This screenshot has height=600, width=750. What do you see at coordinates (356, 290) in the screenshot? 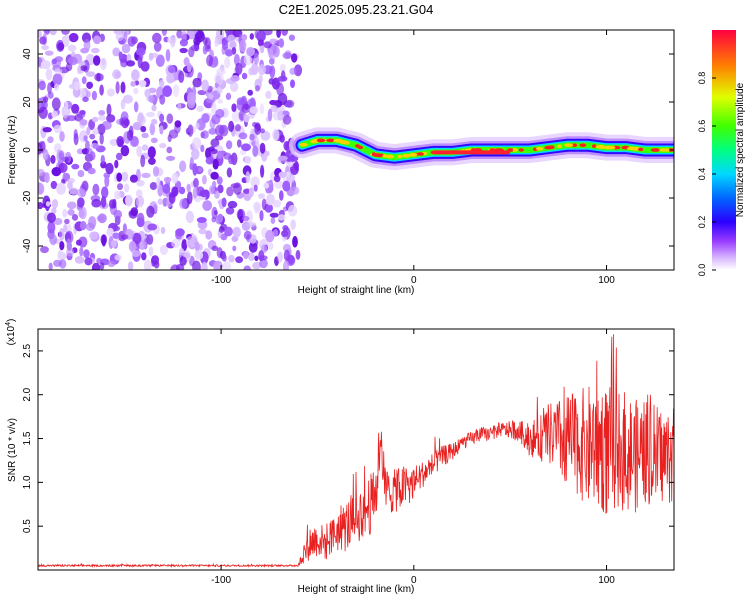
I see `heatmap-xlabel: Height of straight line (km)` at bounding box center [356, 290].